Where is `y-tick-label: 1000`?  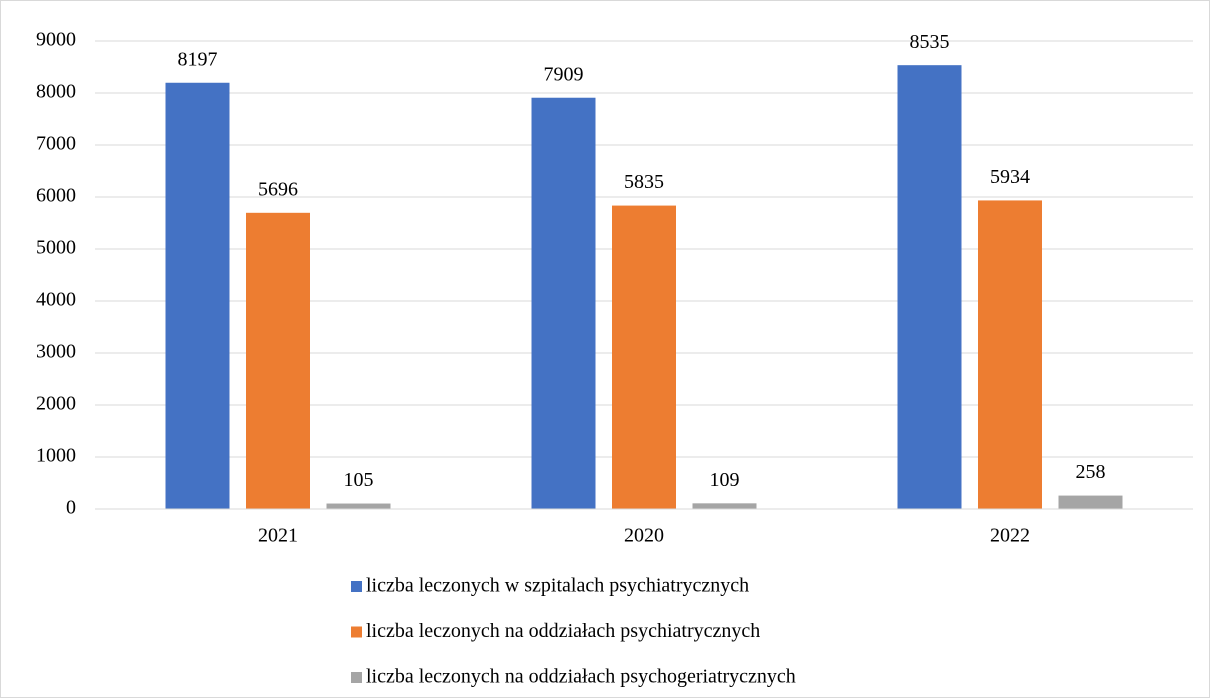 y-tick-label: 1000 is located at coordinates (56, 456).